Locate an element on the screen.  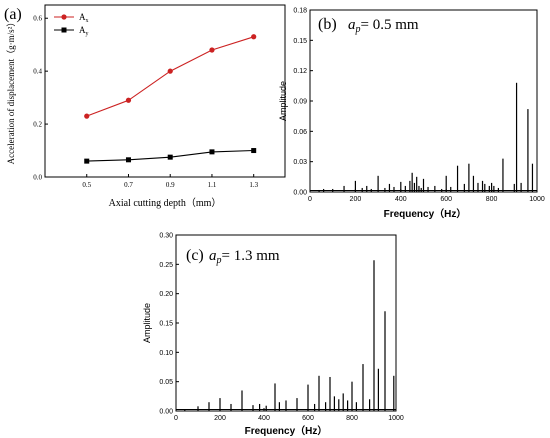
panel-c-y-ticks: 0.00 0.05 0.10 0.15 0.20 0.25 0.30 is located at coordinates (169, 324).